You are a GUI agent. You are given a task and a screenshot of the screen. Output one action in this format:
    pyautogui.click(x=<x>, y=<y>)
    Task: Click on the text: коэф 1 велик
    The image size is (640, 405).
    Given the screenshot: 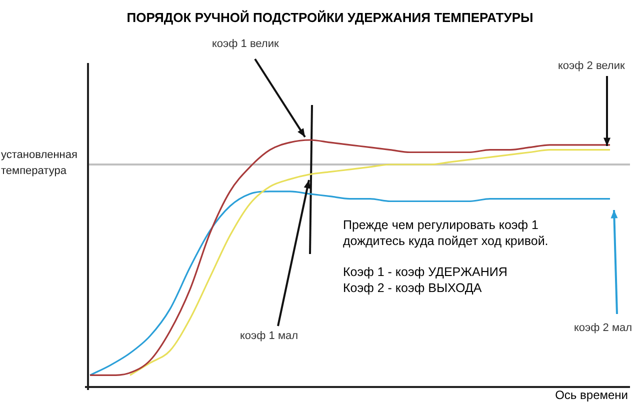 What is the action you would take?
    pyautogui.click(x=245, y=45)
    